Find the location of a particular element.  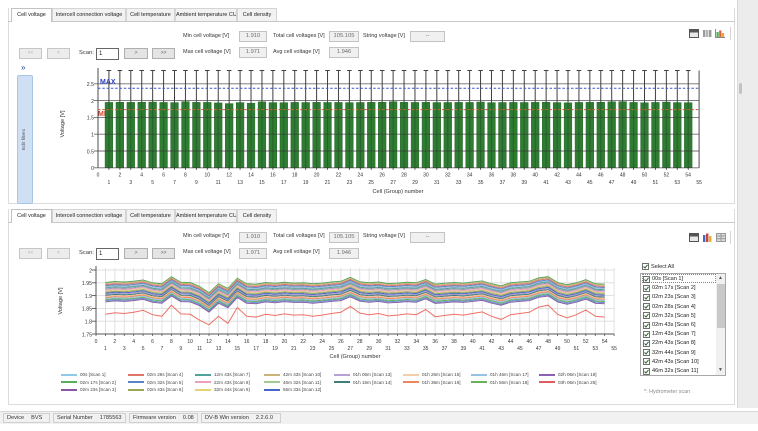

svg-text: 9 is located at coordinates (196, 183).